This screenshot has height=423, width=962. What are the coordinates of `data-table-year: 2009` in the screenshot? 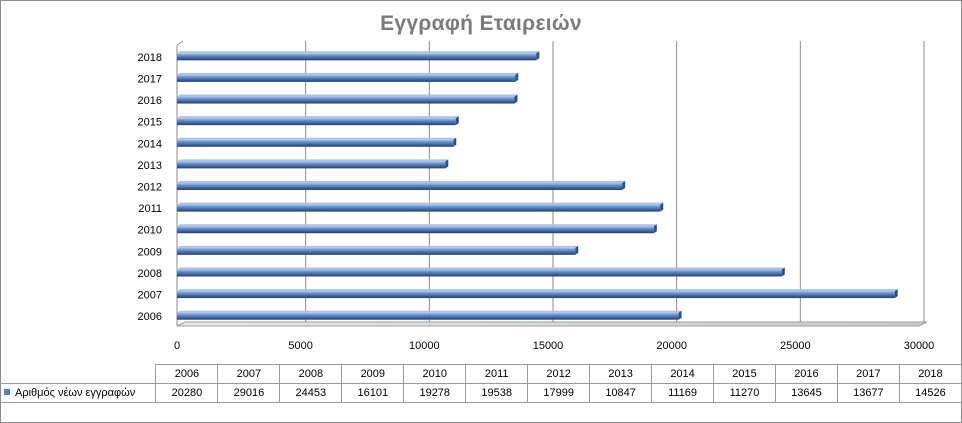 It's located at (373, 374).